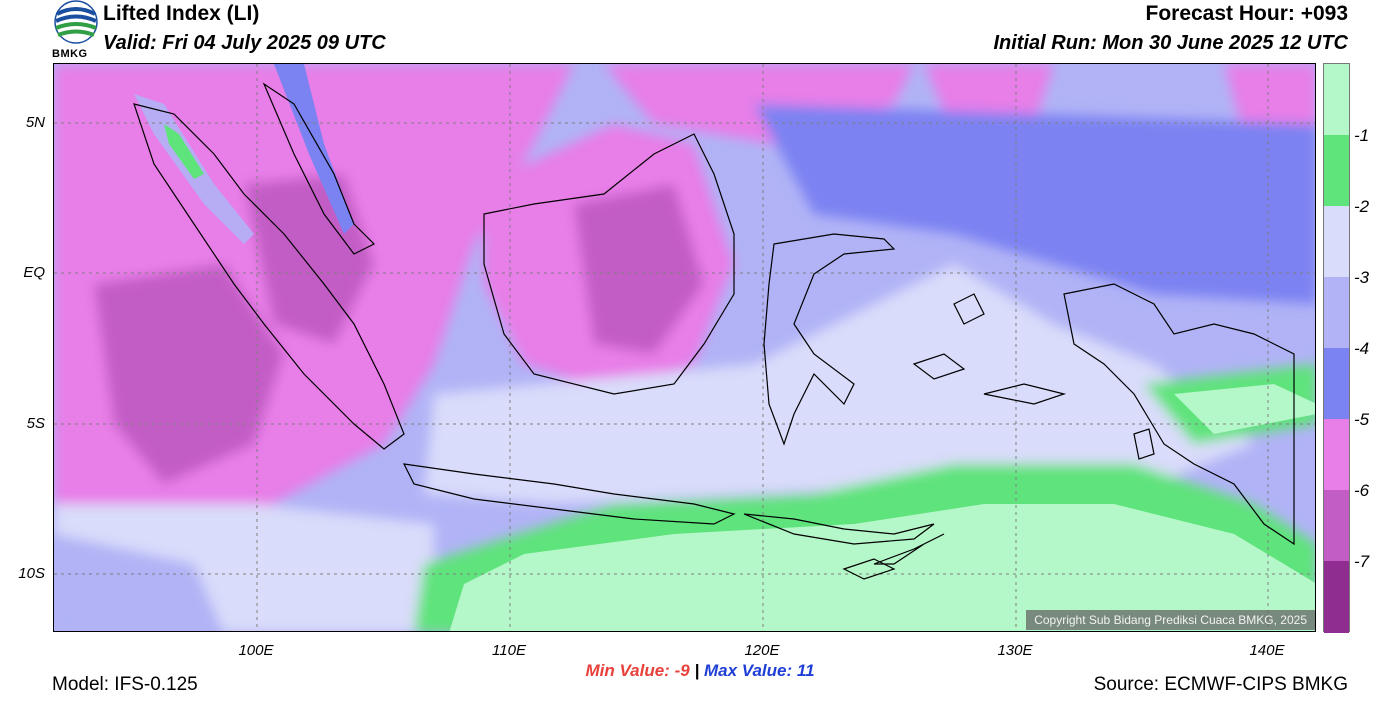 The width and height of the screenshot is (1400, 709). I want to click on valid-time: Valid: Fri 04 July 2025 09 UTC, so click(244, 43).